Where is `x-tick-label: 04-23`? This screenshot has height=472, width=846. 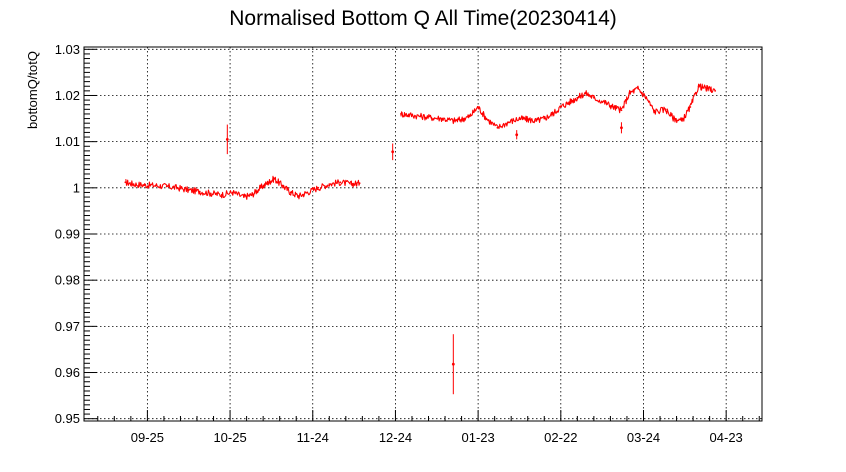
x-tick-label: 04-23 is located at coordinates (726, 437).